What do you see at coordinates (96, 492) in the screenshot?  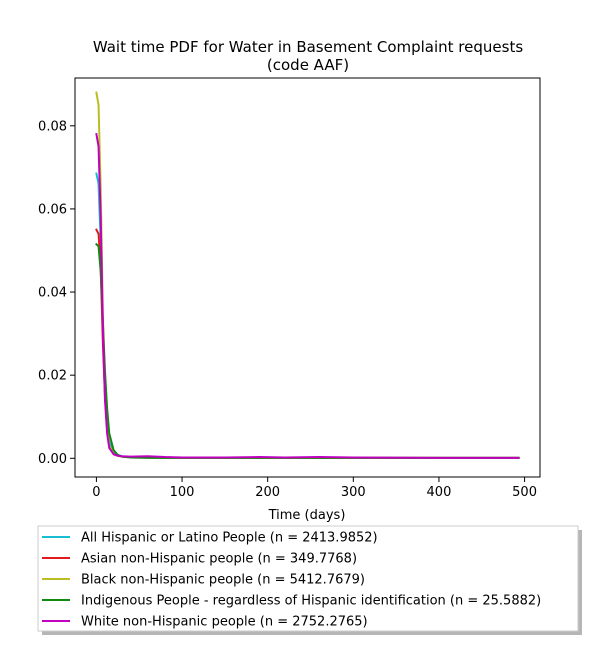 I see `x-tick-label: 0` at bounding box center [96, 492].